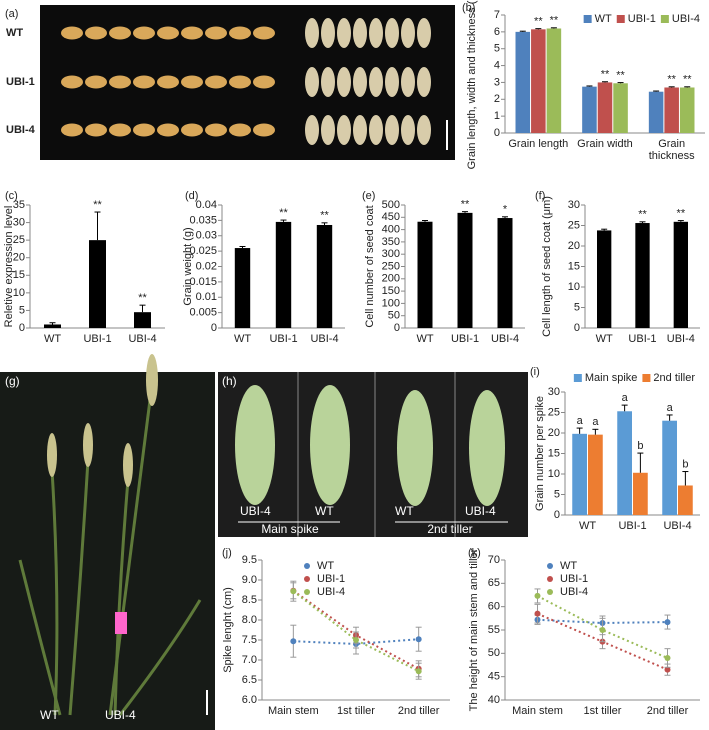  What do you see at coordinates (121, 623) in the screenshot?
I see `tag` at bounding box center [121, 623].